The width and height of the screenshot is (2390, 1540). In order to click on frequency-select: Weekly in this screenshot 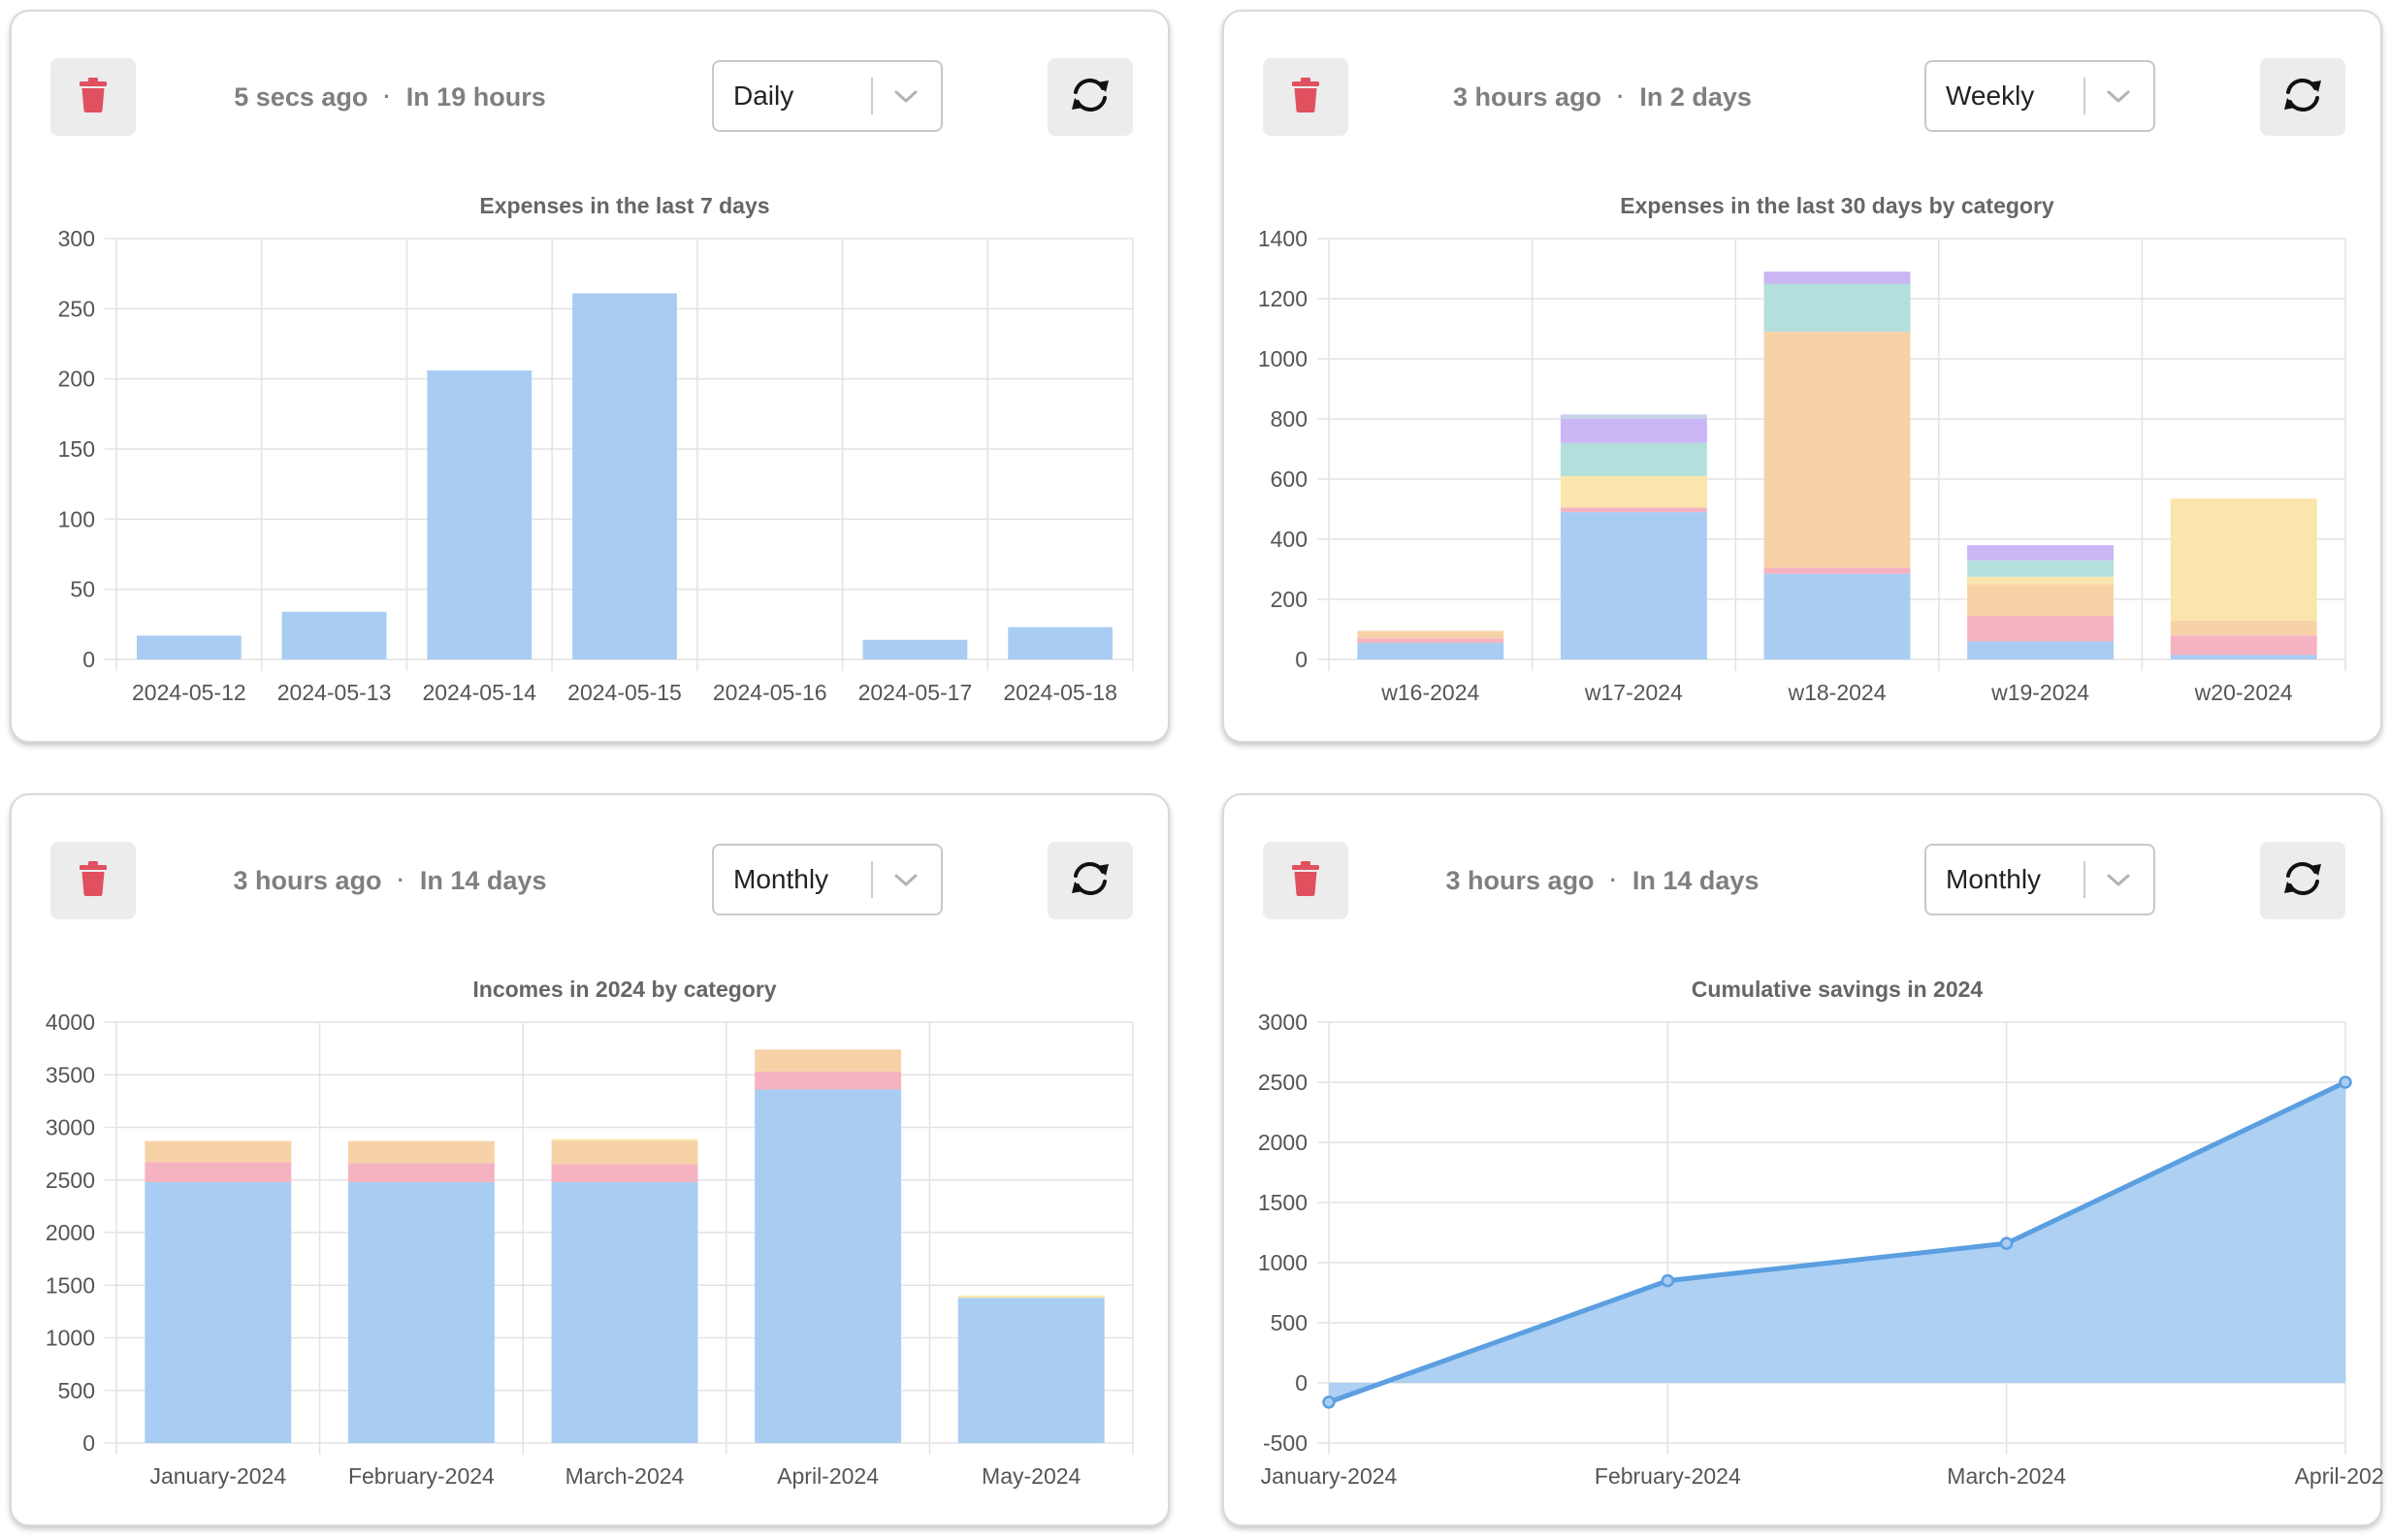, I will do `click(2039, 96)`.